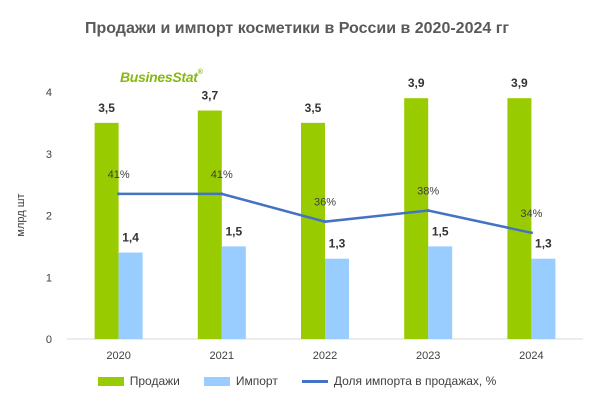 The image size is (594, 404). I want to click on legend-swatch-share, so click(314, 381).